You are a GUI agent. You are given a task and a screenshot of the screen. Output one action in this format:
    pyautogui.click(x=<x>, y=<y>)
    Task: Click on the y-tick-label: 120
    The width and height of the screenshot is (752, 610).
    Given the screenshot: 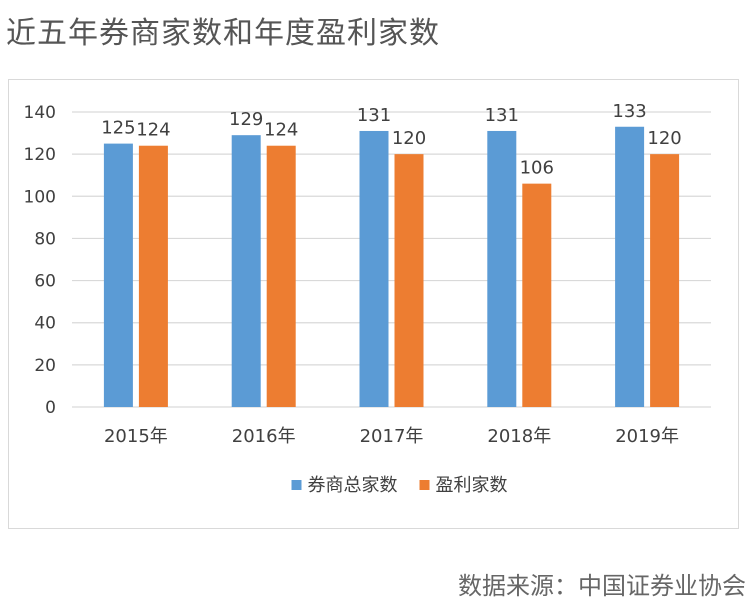 What is the action you would take?
    pyautogui.click(x=40, y=155)
    